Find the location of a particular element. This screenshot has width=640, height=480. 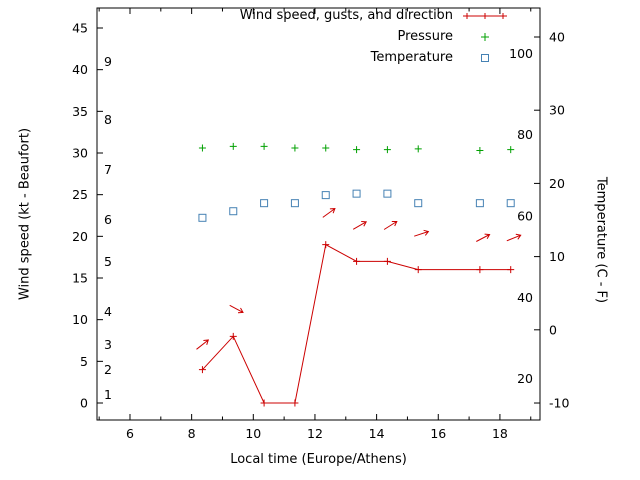

x-tick-label: 10 is located at coordinates (253, 433).